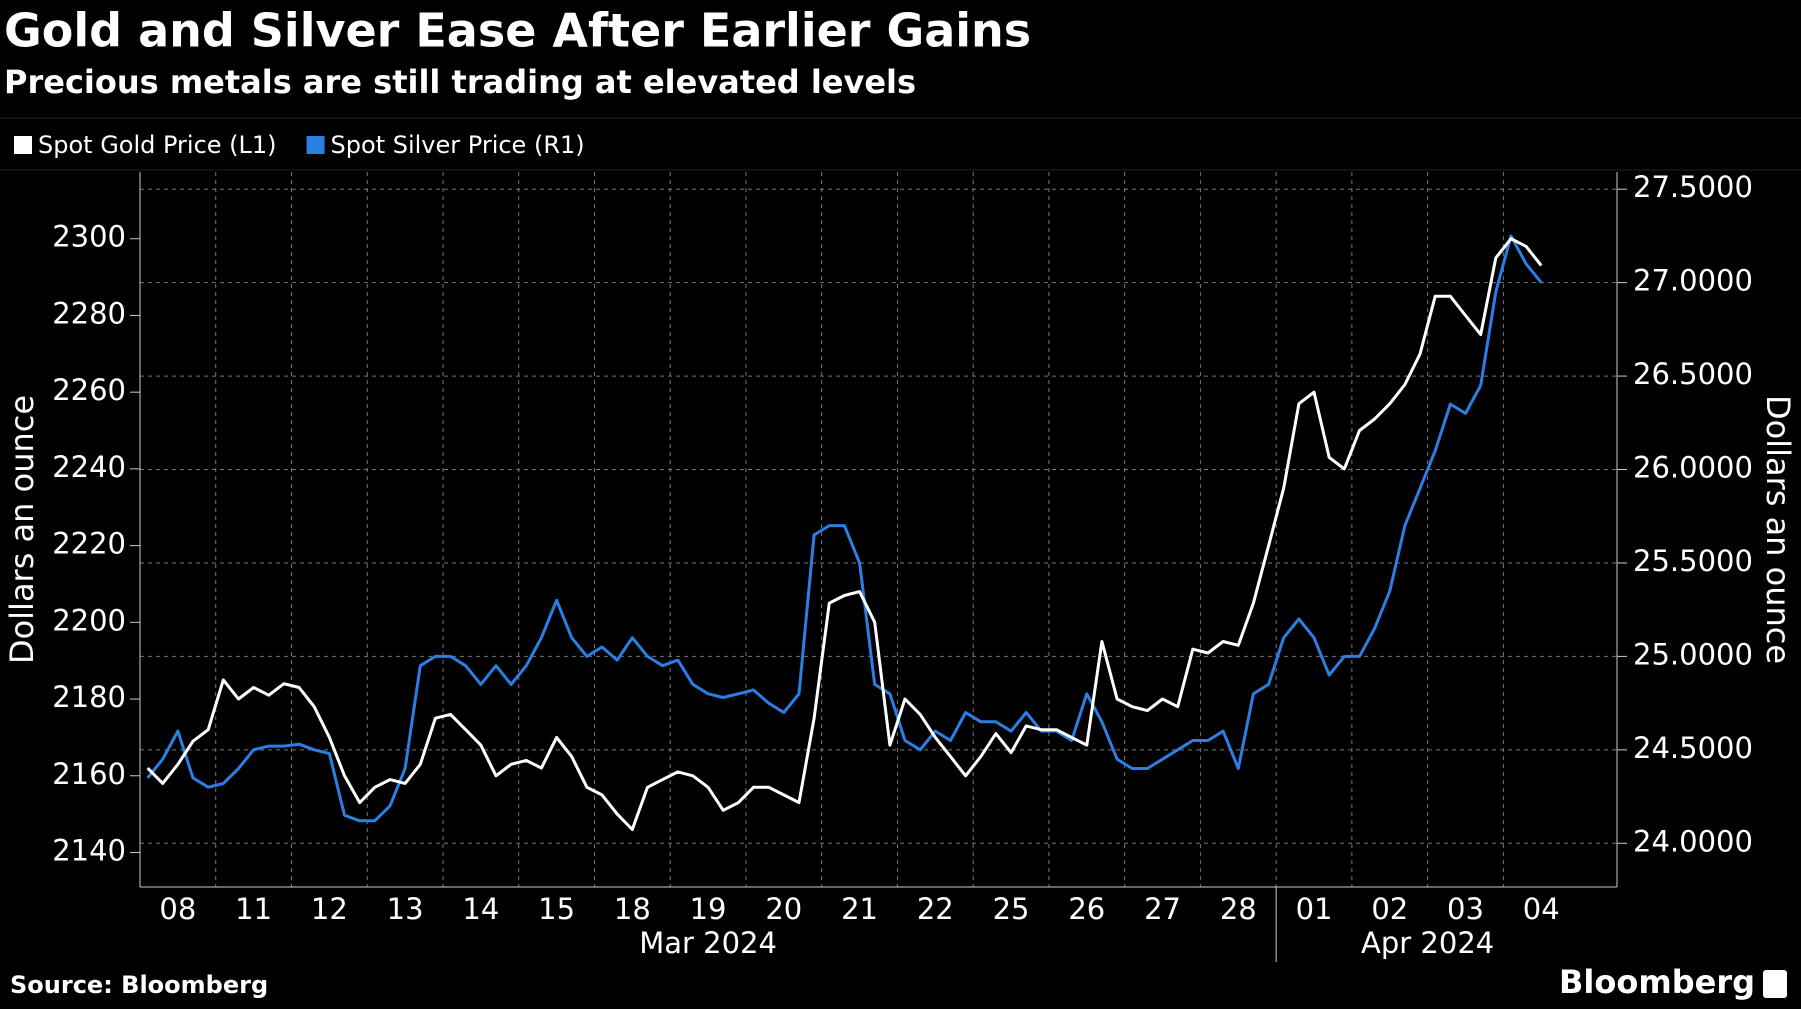 The image size is (1801, 1009). Describe the element at coordinates (1086, 909) in the screenshot. I see `x-tick-label: 26` at that location.